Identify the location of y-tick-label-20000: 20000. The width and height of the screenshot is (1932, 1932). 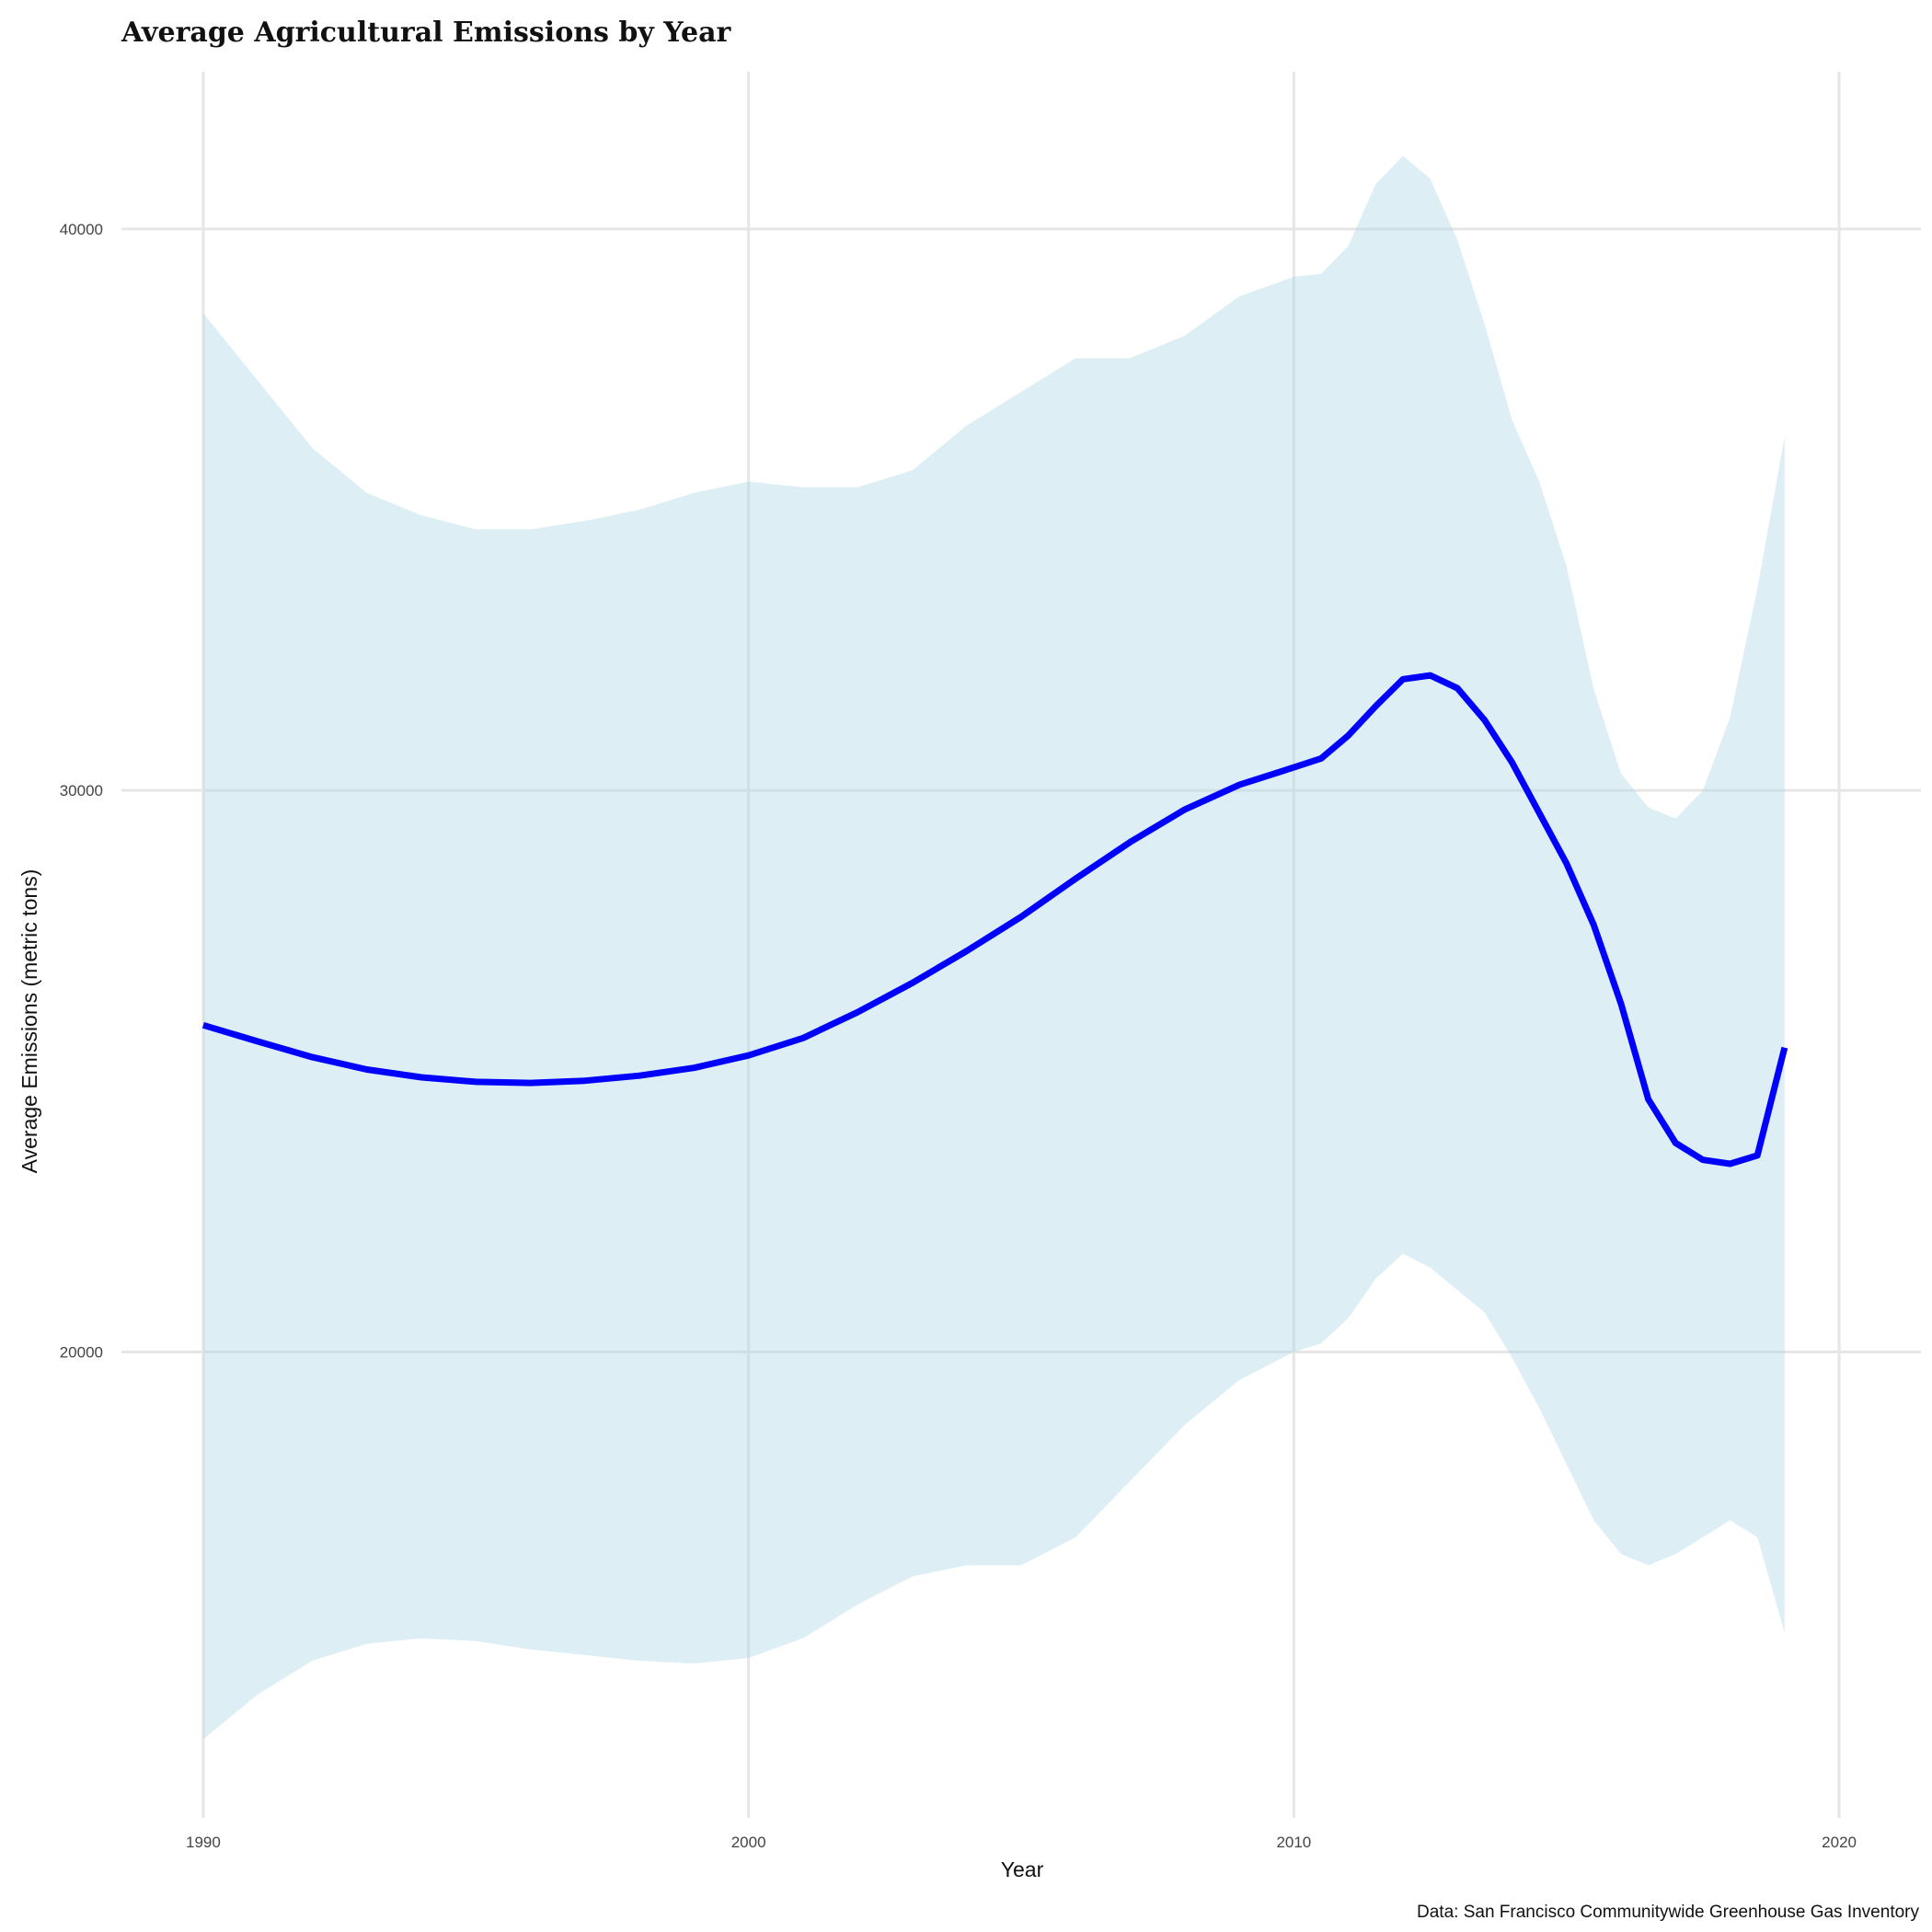
(81, 1352).